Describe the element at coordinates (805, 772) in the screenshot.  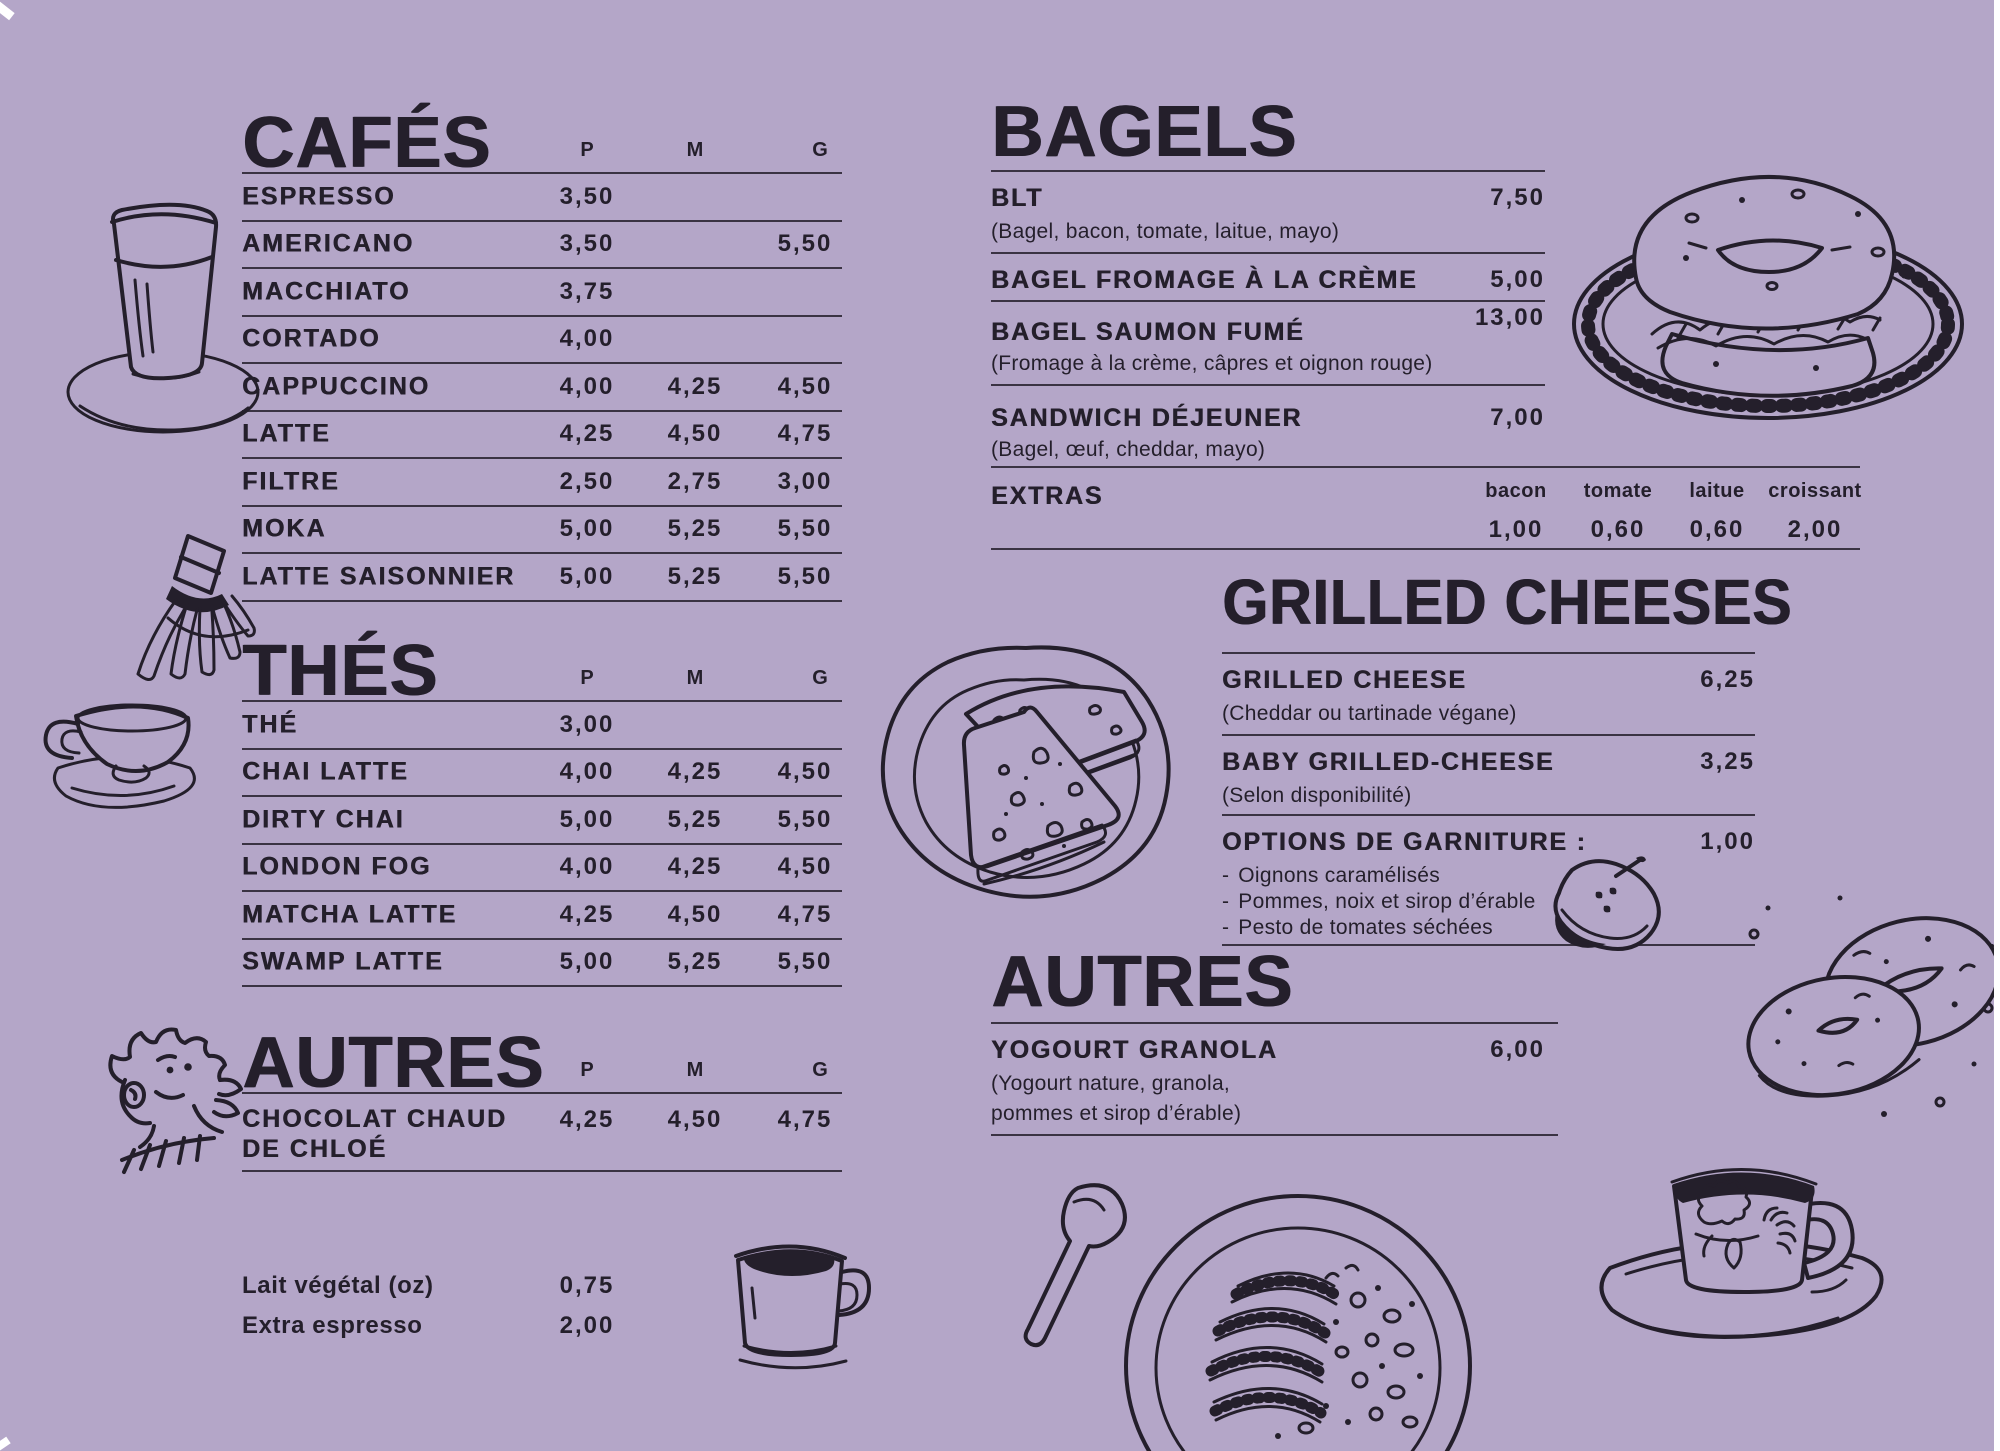
I see `item-price-g: 4,50` at that location.